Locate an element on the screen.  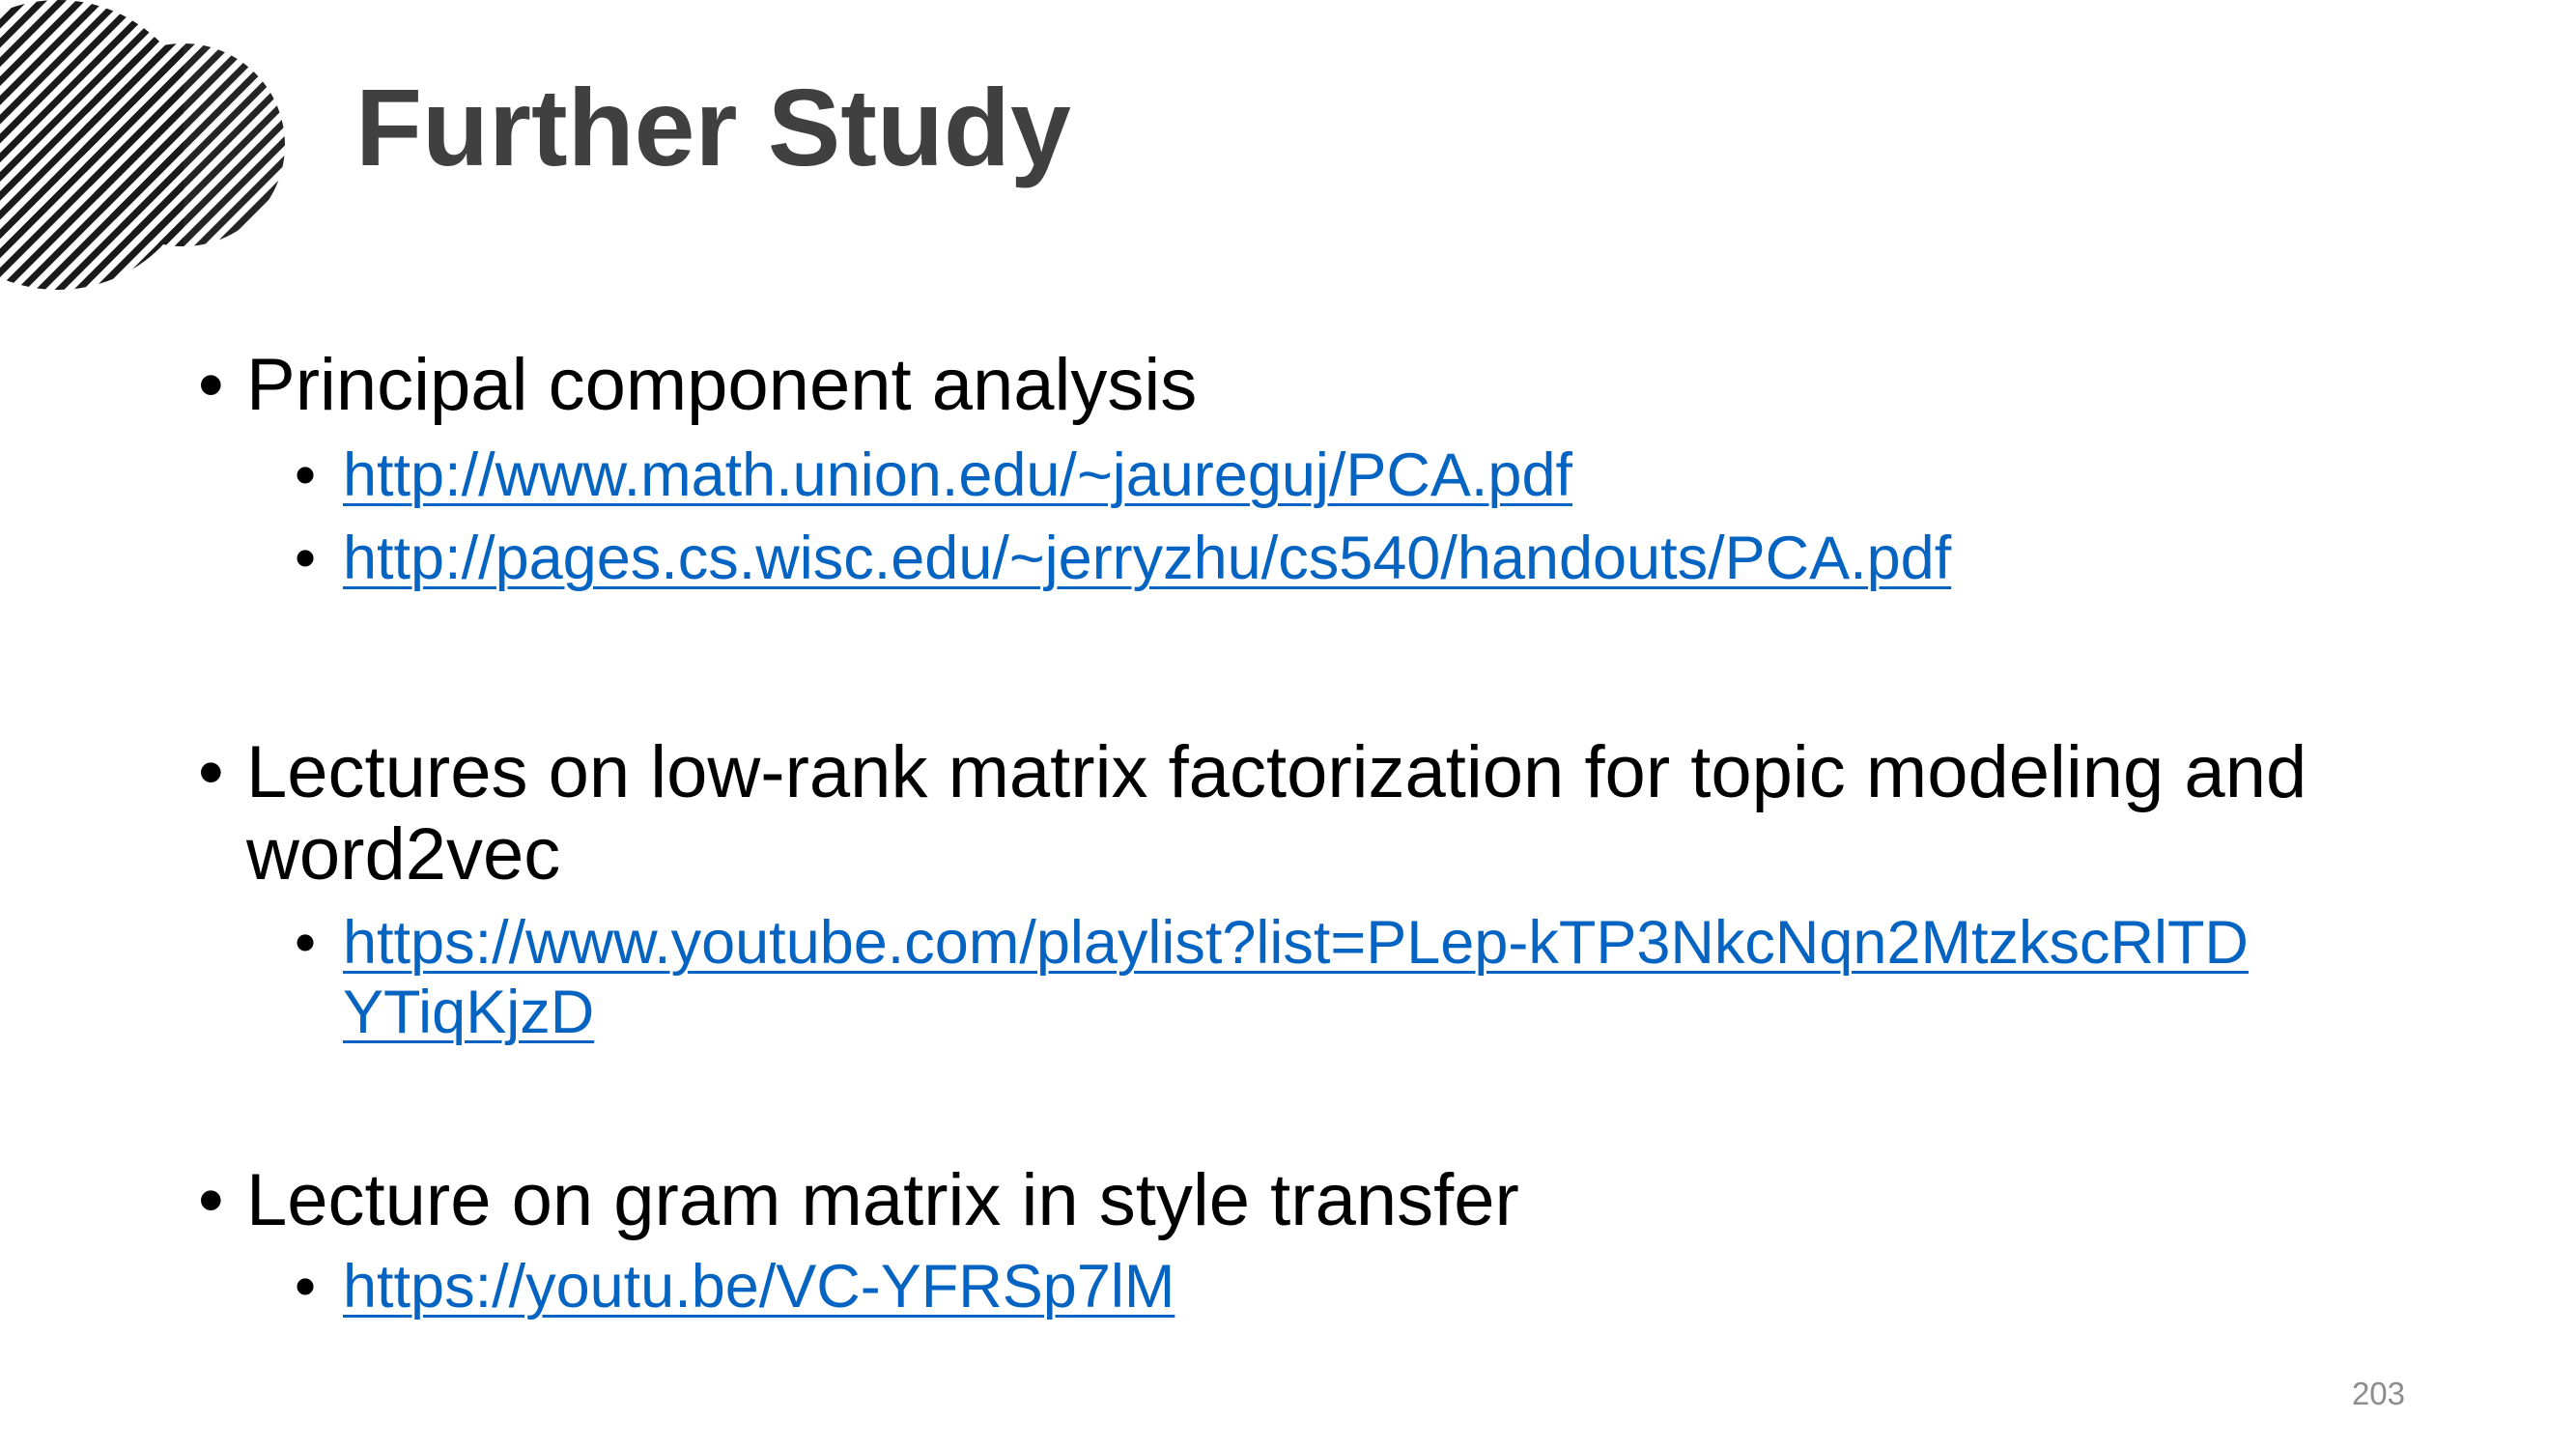
bullet-text: Principal component analysis is located at coordinates (1333, 385).